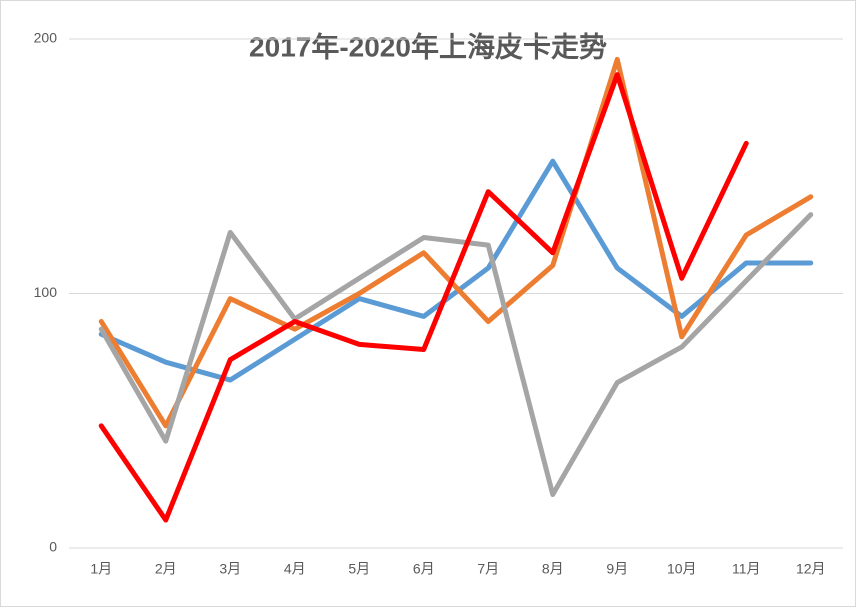 The image size is (856, 607). What do you see at coordinates (46, 292) in the screenshot?
I see `y-tick-label: 100` at bounding box center [46, 292].